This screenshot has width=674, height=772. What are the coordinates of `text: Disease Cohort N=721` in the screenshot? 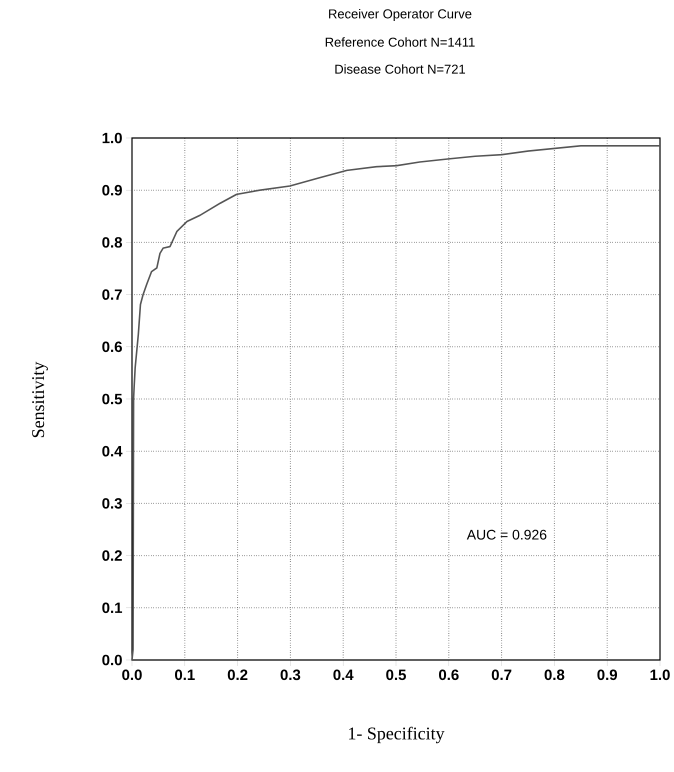 It's located at (400, 69).